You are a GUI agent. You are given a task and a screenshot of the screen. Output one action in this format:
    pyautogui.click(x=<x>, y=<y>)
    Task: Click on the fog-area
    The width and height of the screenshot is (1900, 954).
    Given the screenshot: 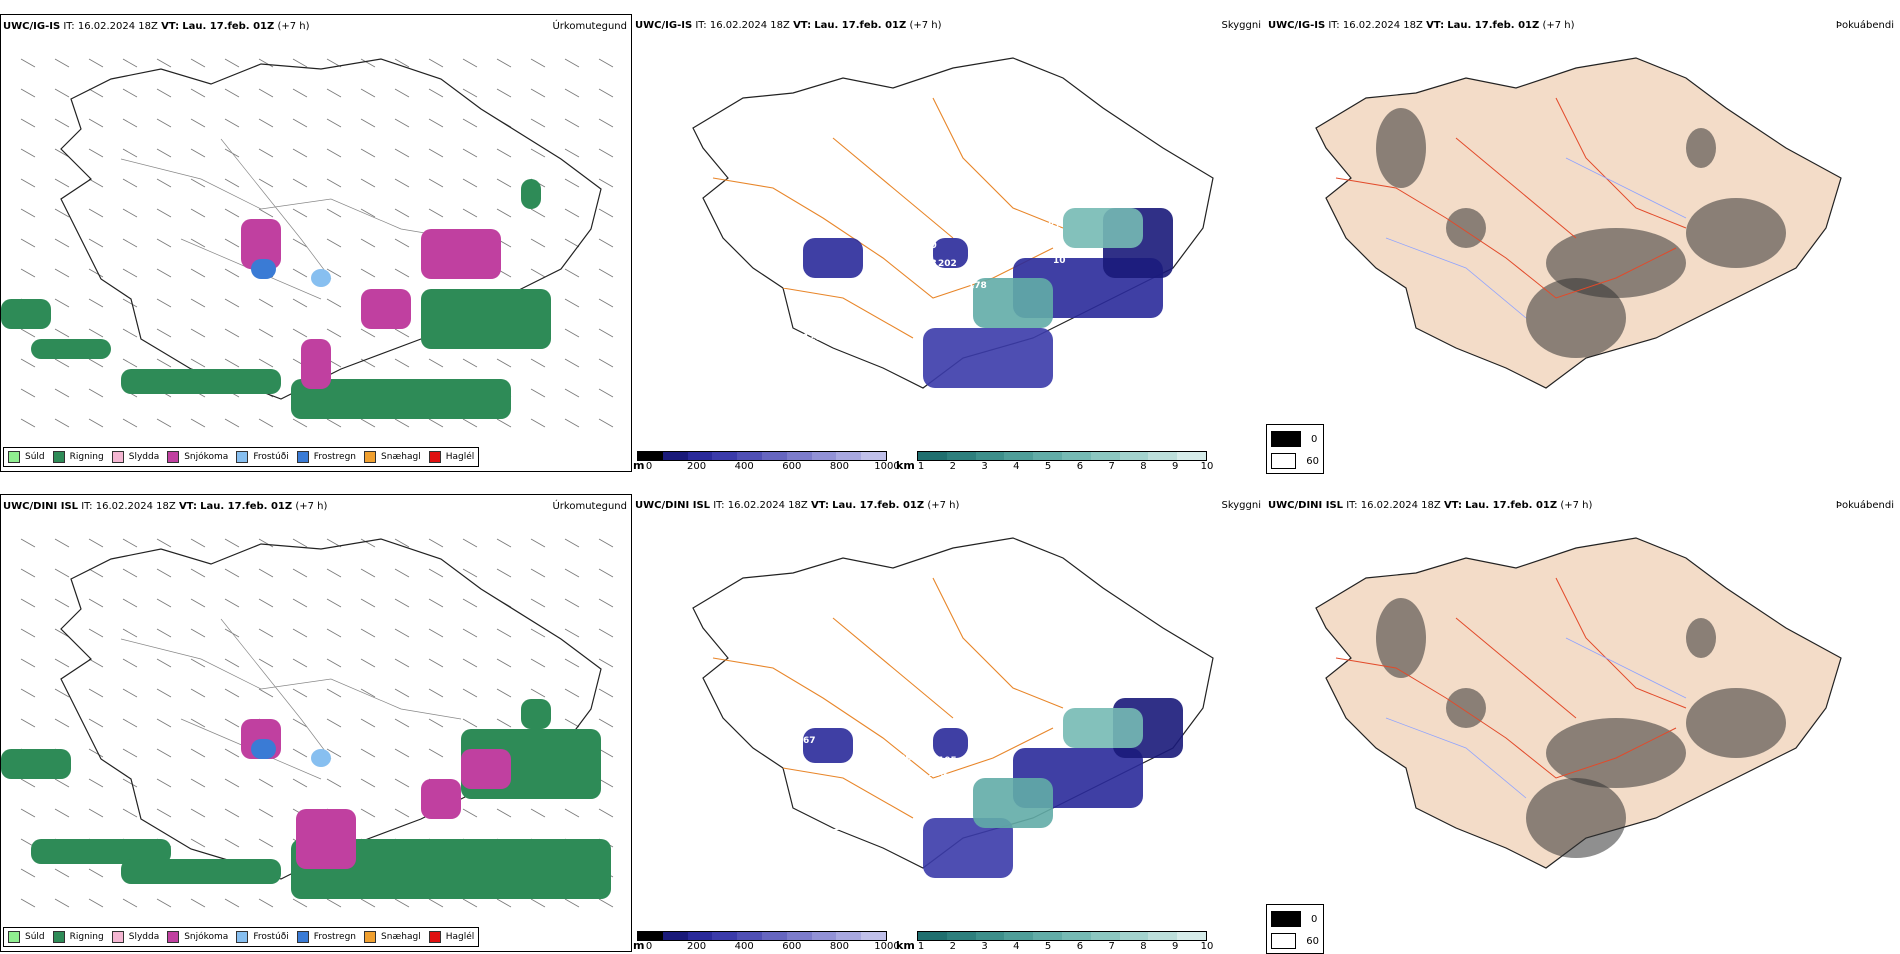 What is the action you would take?
    pyautogui.click(x=1736, y=233)
    